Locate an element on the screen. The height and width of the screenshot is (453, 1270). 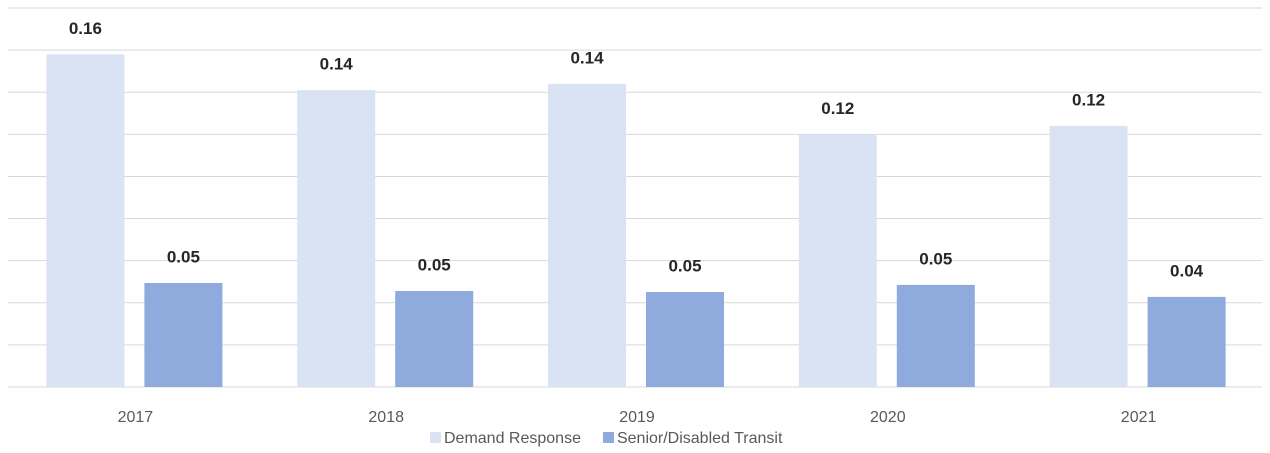
legend-label: Senior/Disabled Transit is located at coordinates (700, 438).